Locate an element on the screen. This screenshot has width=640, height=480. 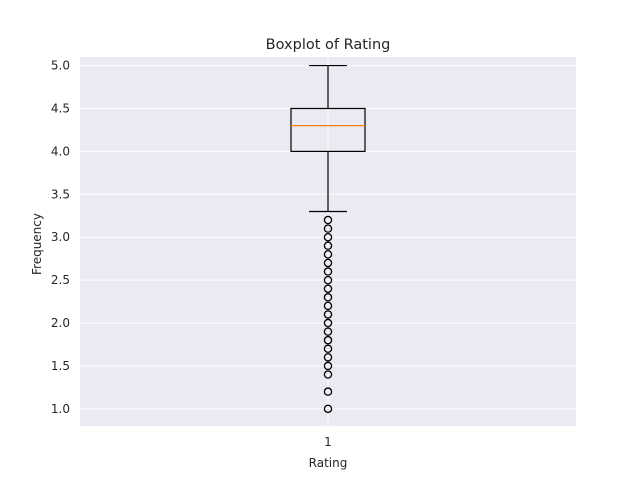
y-tick-label: 3.0 is located at coordinates (60, 237).